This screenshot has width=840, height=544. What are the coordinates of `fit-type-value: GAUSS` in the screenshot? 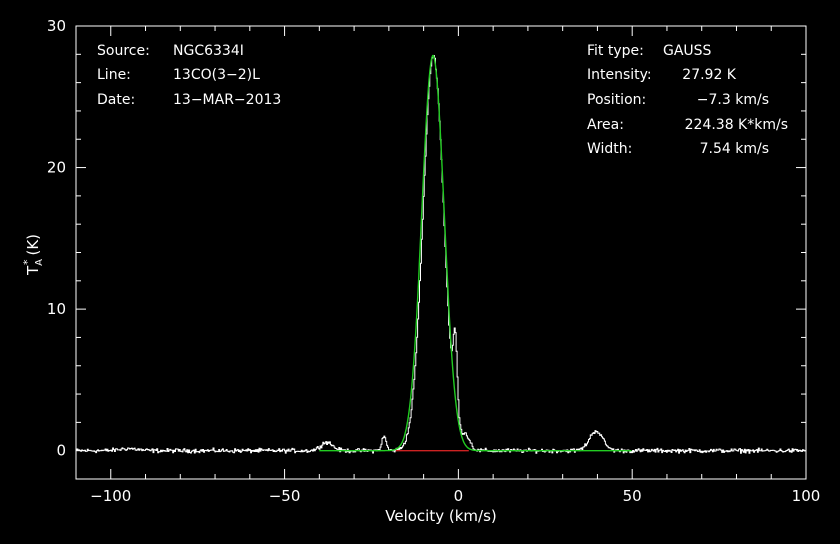 It's located at (687, 51).